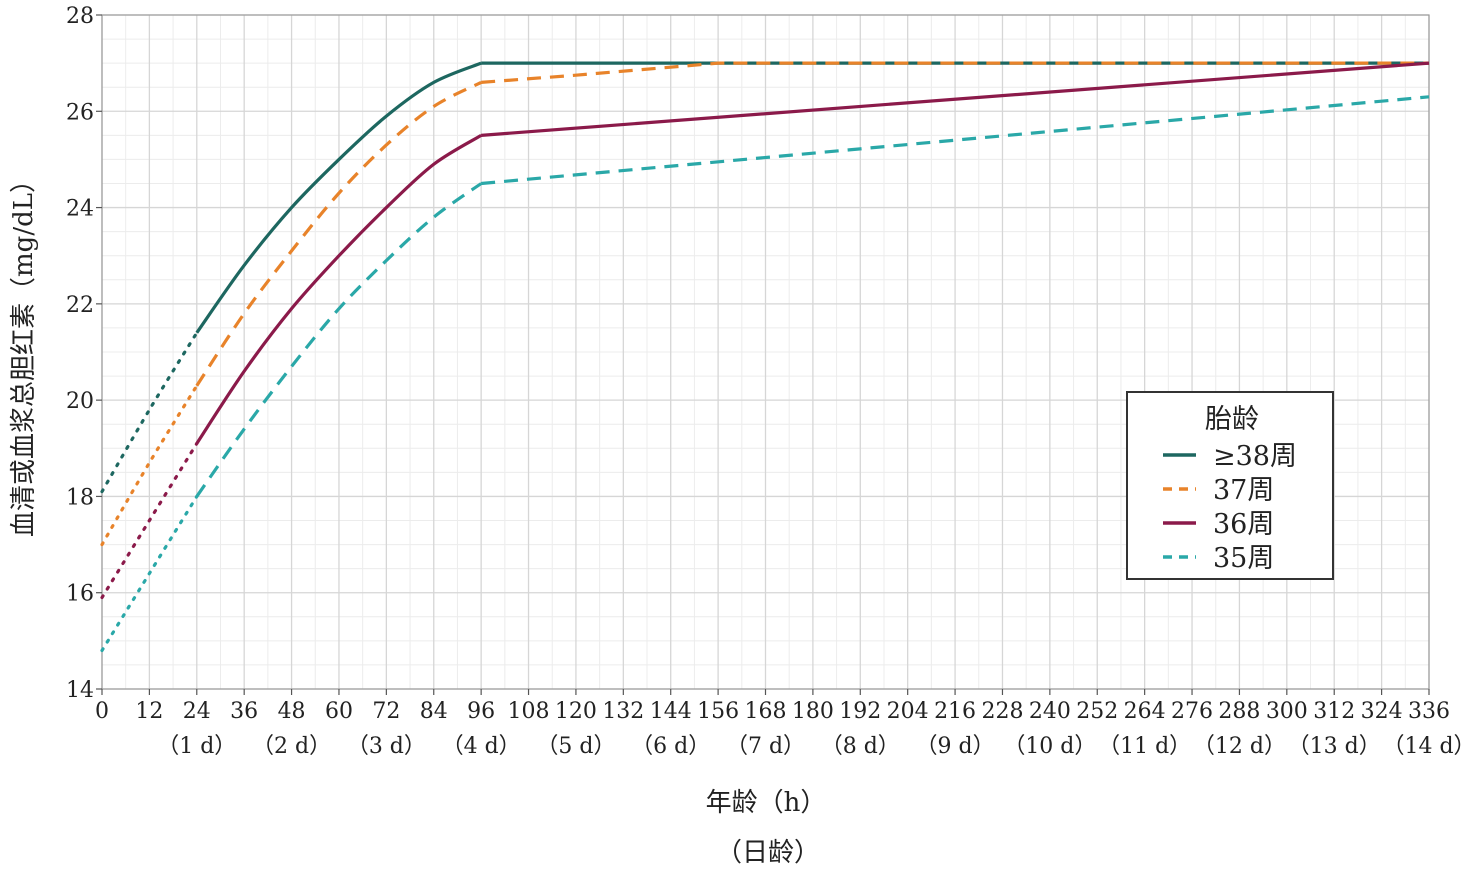  I want to click on x-tick-label: 216, so click(955, 711).